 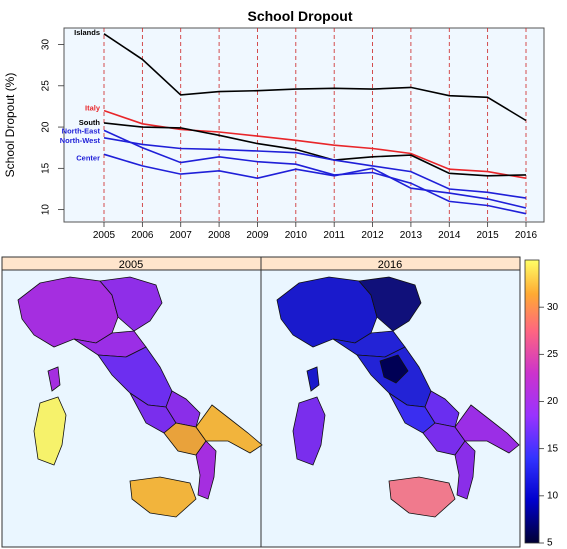 What do you see at coordinates (526, 235) in the screenshot?
I see `x-tick-label-2016: 2016` at bounding box center [526, 235].